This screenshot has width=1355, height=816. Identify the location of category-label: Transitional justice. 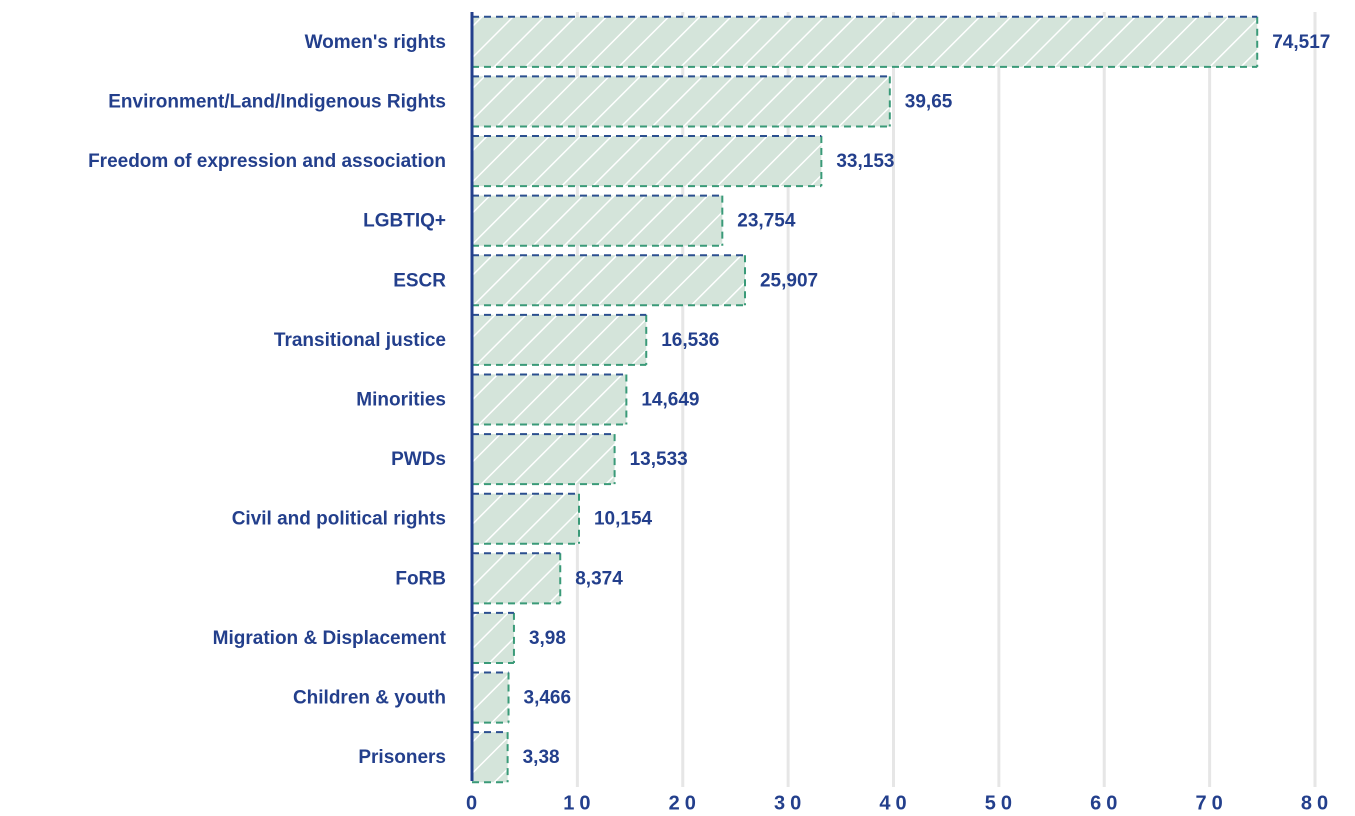
(360, 340).